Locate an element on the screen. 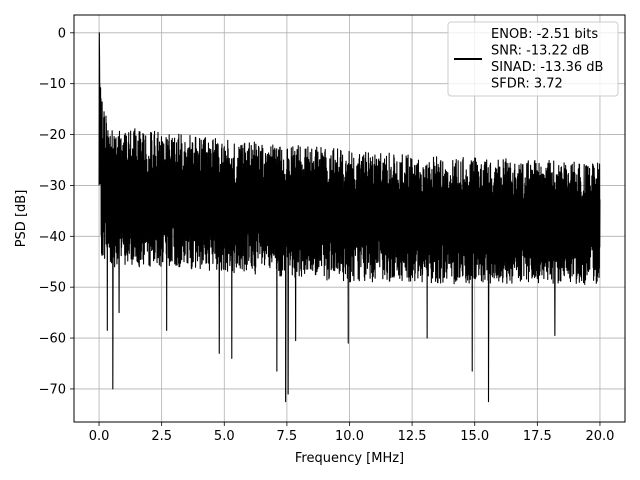  y-tick-label: −10 is located at coordinates (52, 84).